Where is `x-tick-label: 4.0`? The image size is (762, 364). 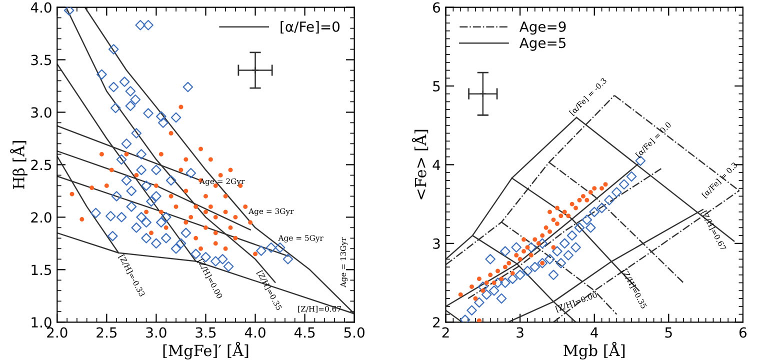
x-tick-label: 4.0 is located at coordinates (255, 332).